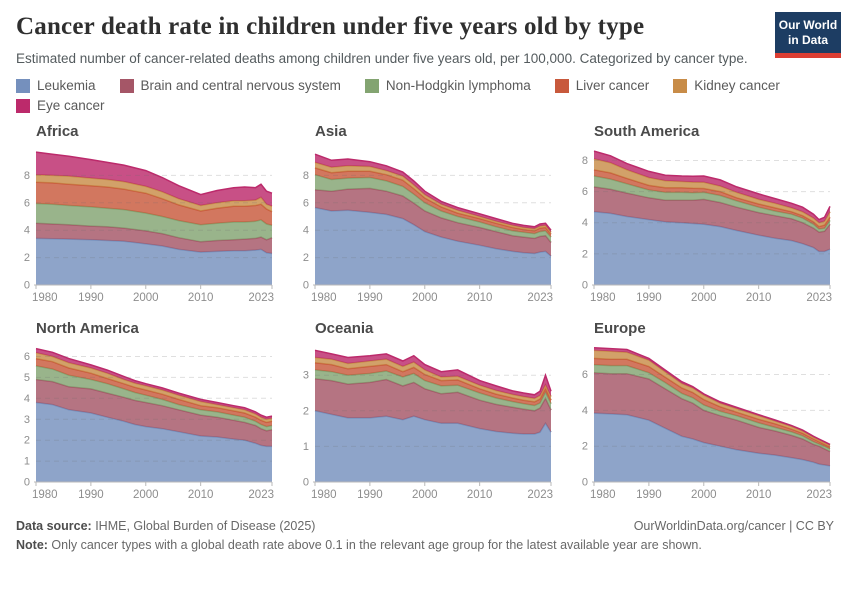 This screenshot has height=600, width=850. What do you see at coordinates (807, 40) in the screenshot?
I see `owid-logo-line2: in Data` at bounding box center [807, 40].